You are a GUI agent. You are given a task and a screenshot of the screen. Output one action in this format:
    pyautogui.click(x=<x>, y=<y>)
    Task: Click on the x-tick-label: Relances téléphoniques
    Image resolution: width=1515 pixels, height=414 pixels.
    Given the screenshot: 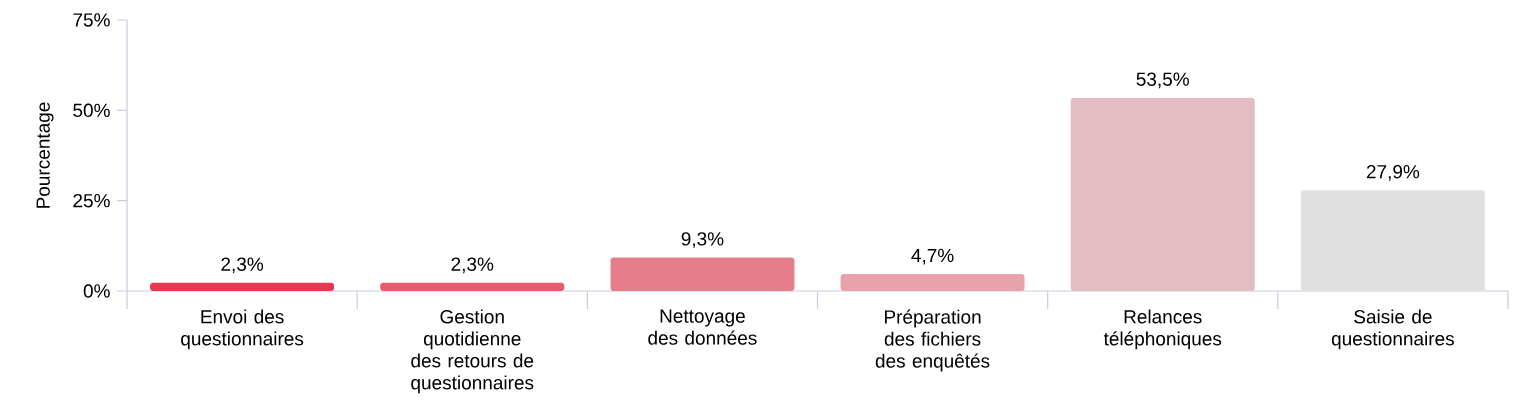 What is the action you would take?
    pyautogui.click(x=1162, y=329)
    